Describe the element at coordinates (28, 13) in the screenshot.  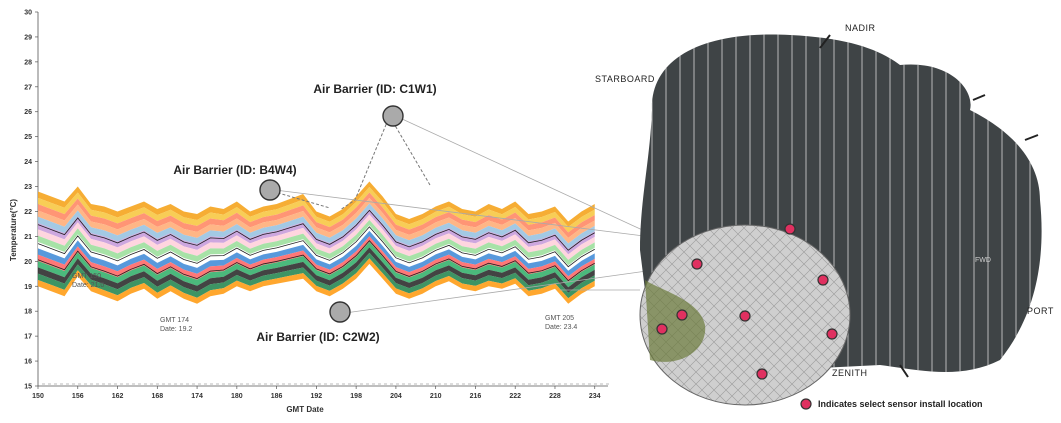
I see `y-tick-label: 30` at that location.